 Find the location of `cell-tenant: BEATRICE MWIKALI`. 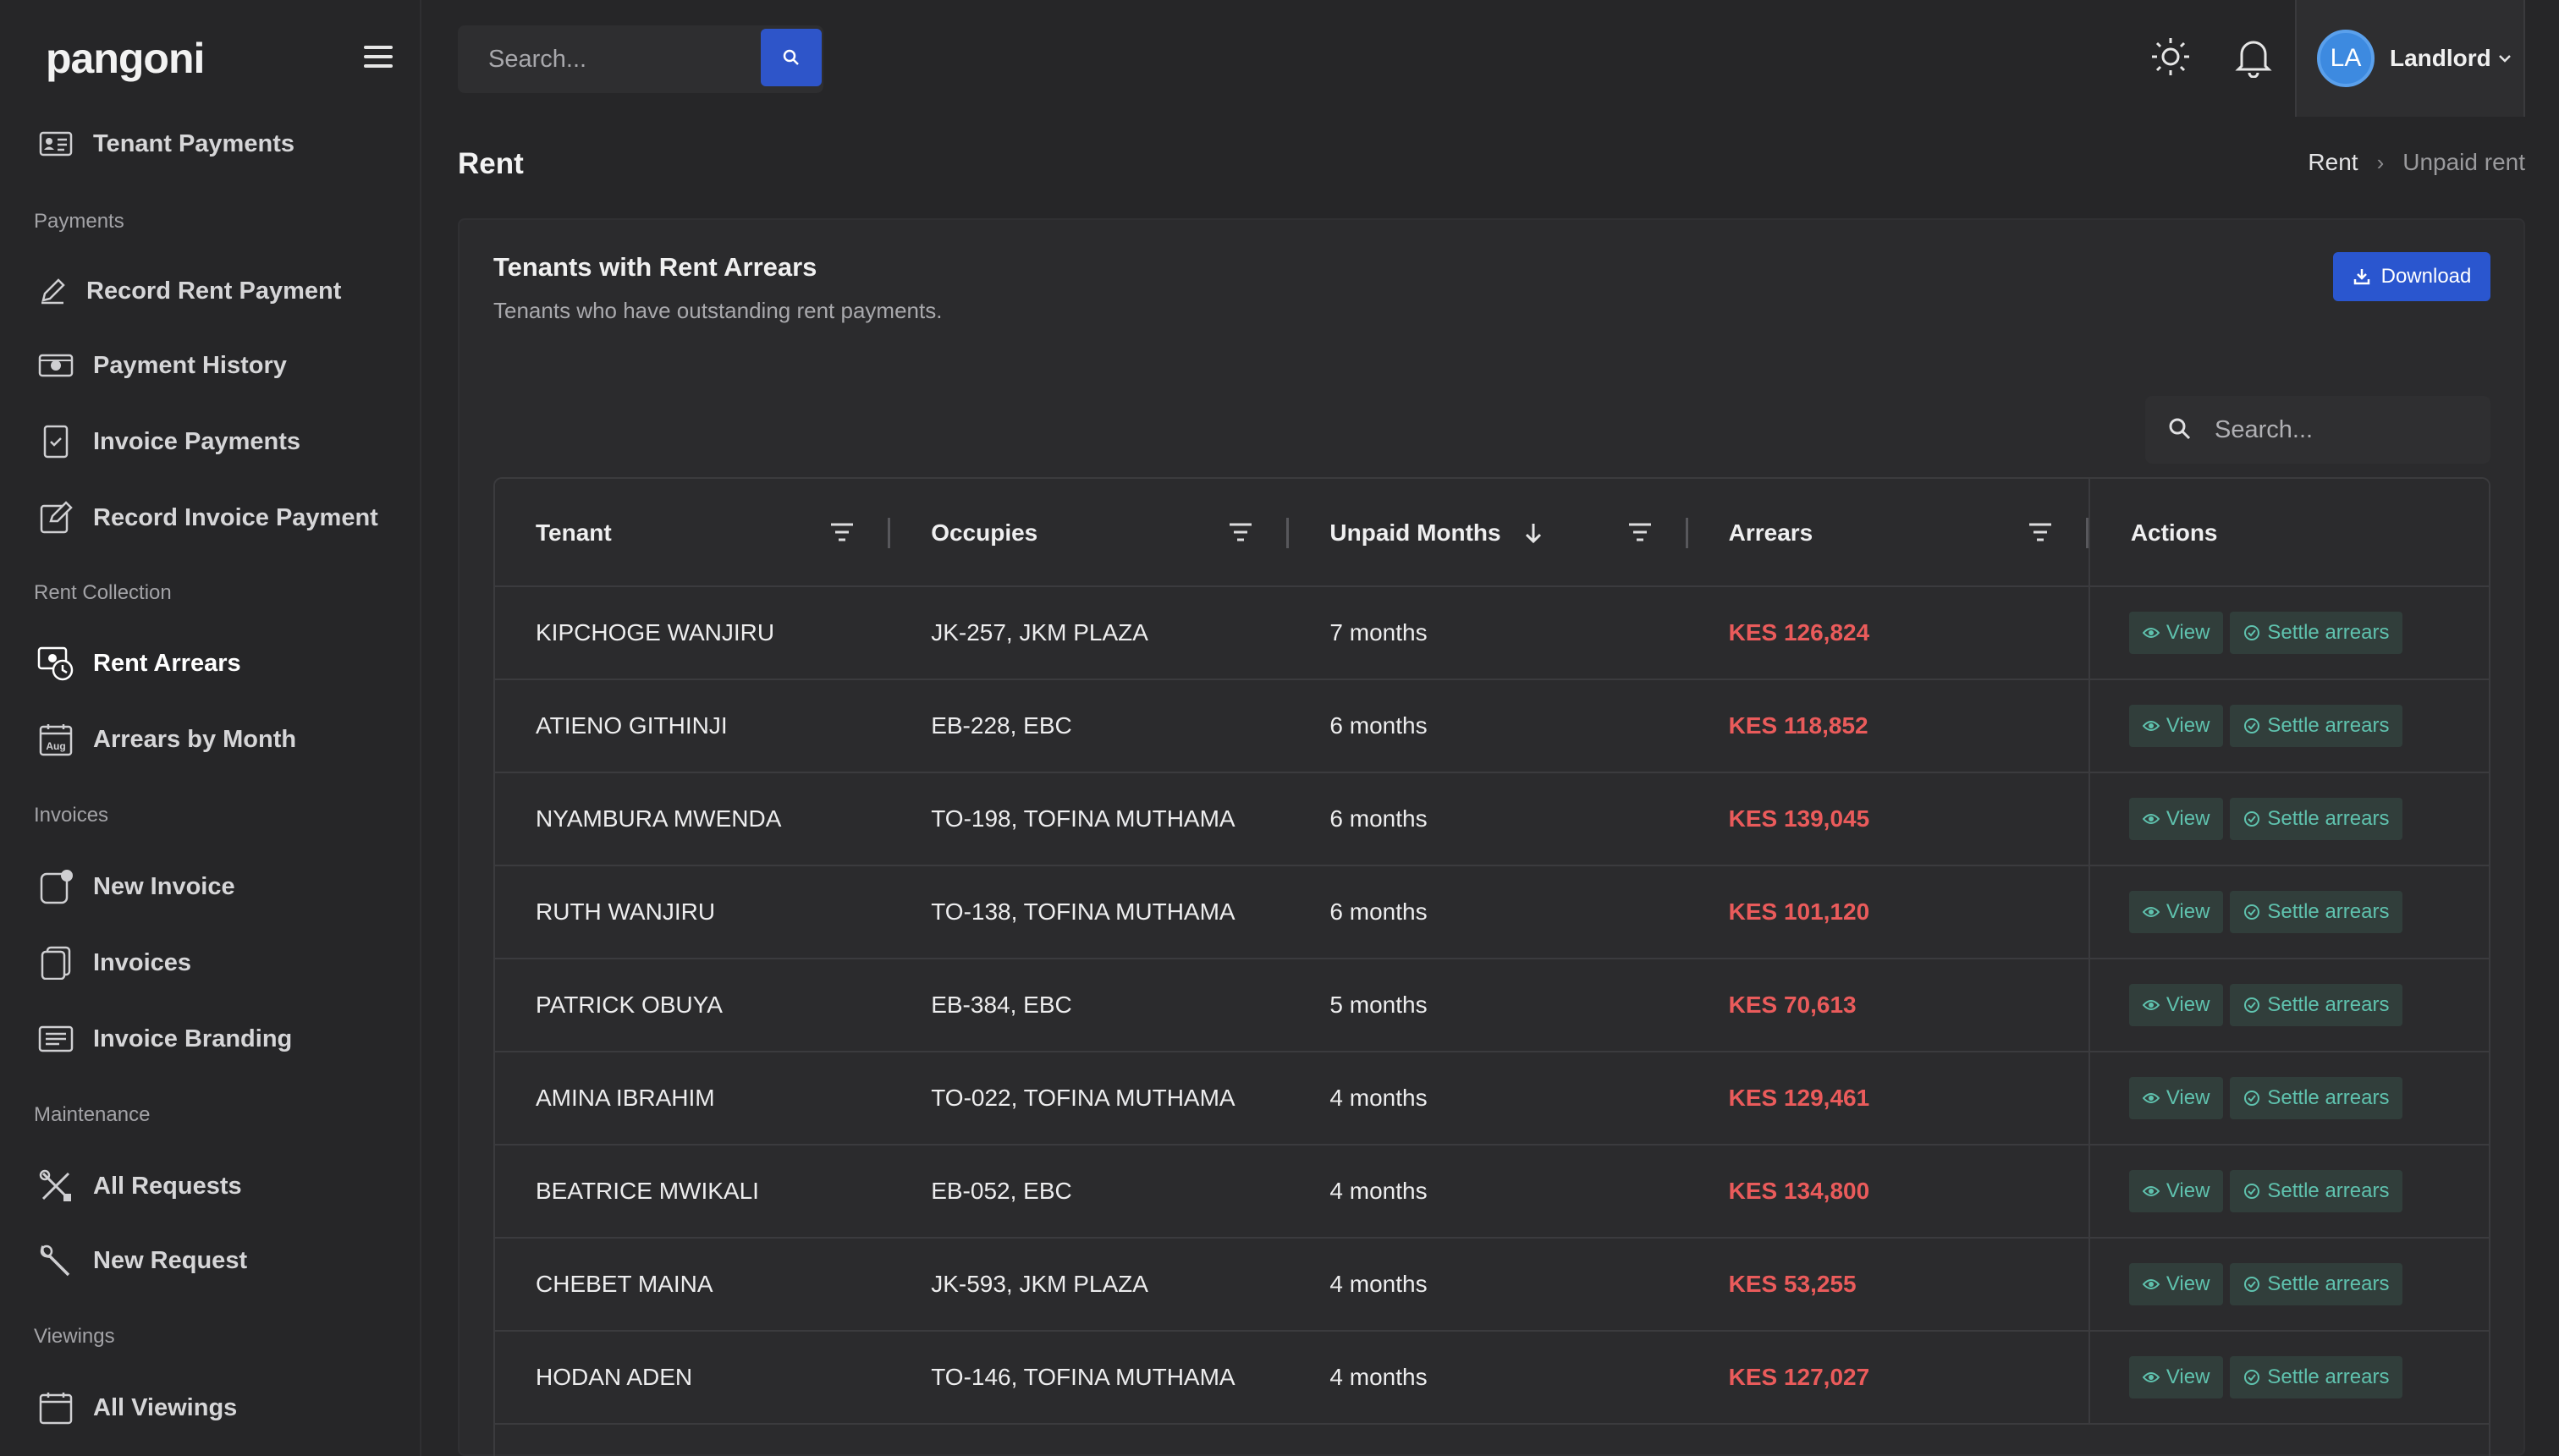

cell-tenant: BEATRICE MWIKALI is located at coordinates (647, 1191).